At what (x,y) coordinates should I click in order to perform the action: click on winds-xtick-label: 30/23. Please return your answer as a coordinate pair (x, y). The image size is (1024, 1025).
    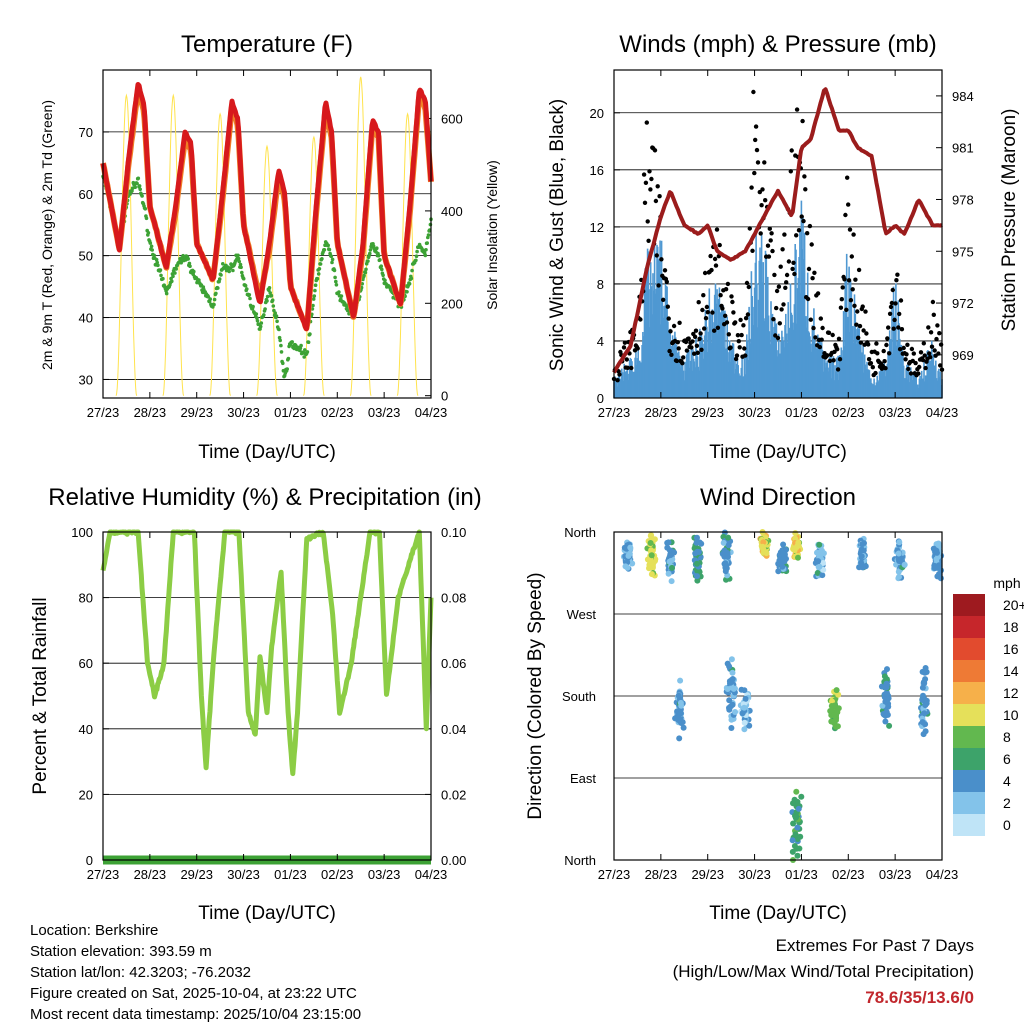
    Looking at the image, I should click on (754, 412).